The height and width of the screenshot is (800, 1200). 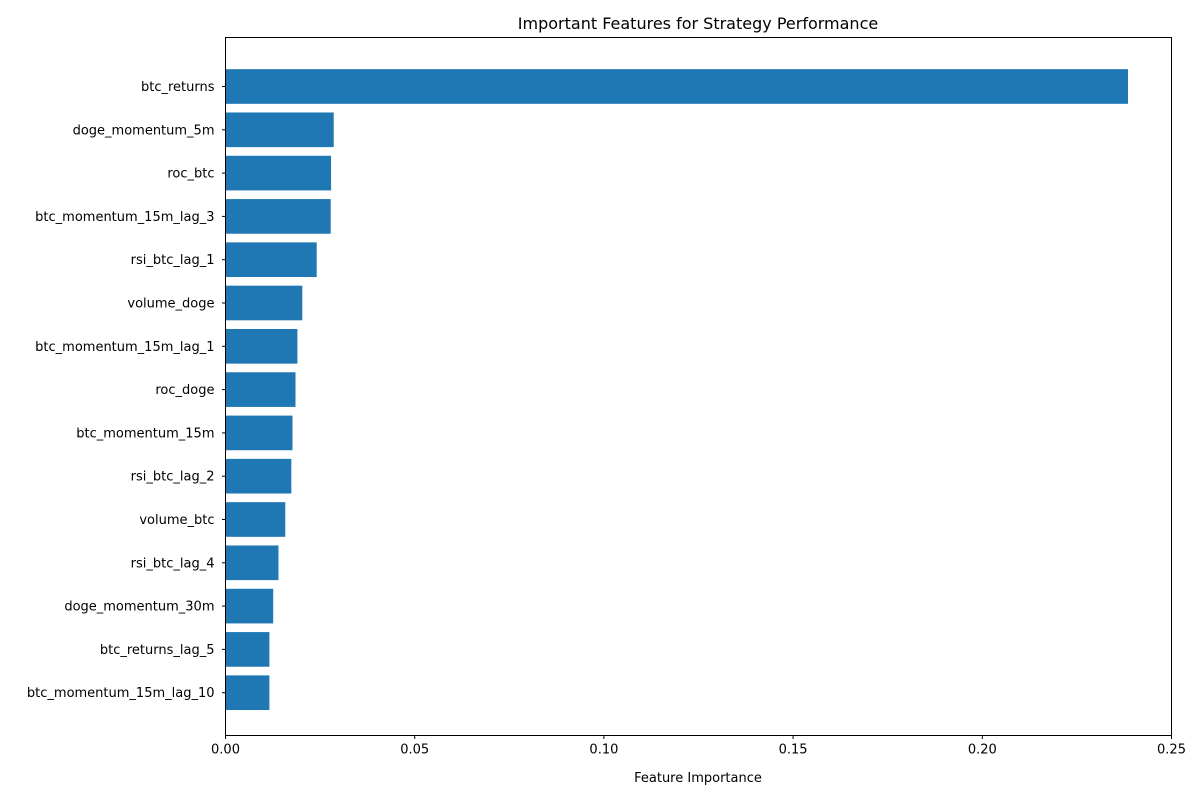 I want to click on bar-volume-doge, so click(x=264, y=303).